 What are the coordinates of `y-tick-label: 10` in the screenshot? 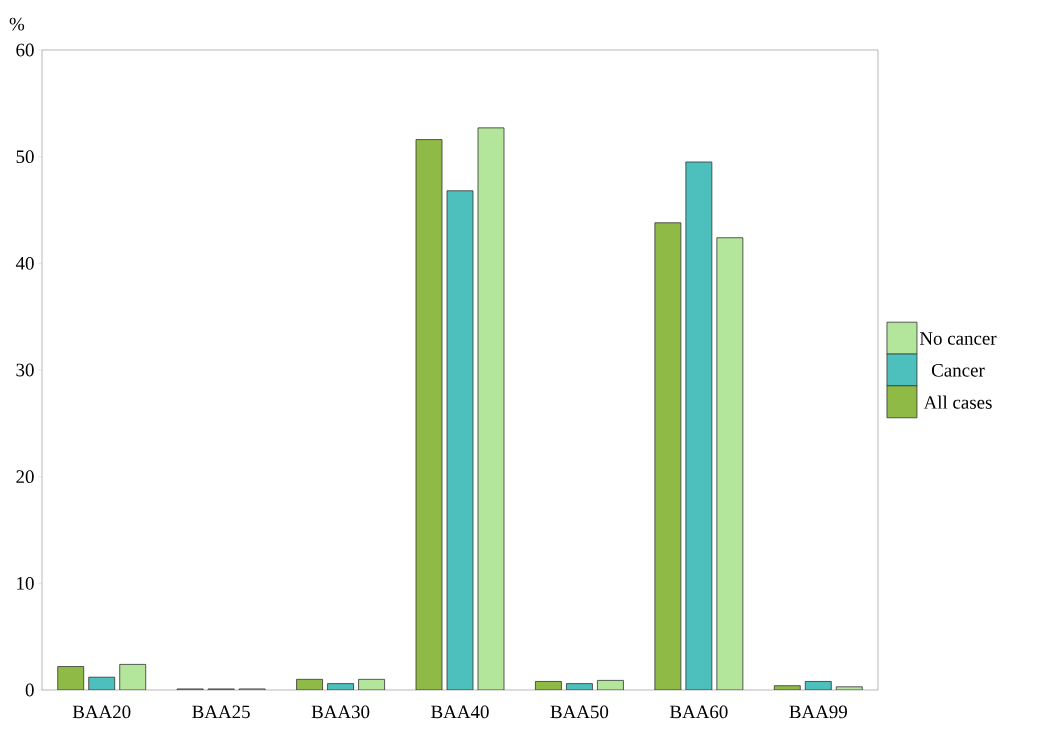 It's located at (25, 583).